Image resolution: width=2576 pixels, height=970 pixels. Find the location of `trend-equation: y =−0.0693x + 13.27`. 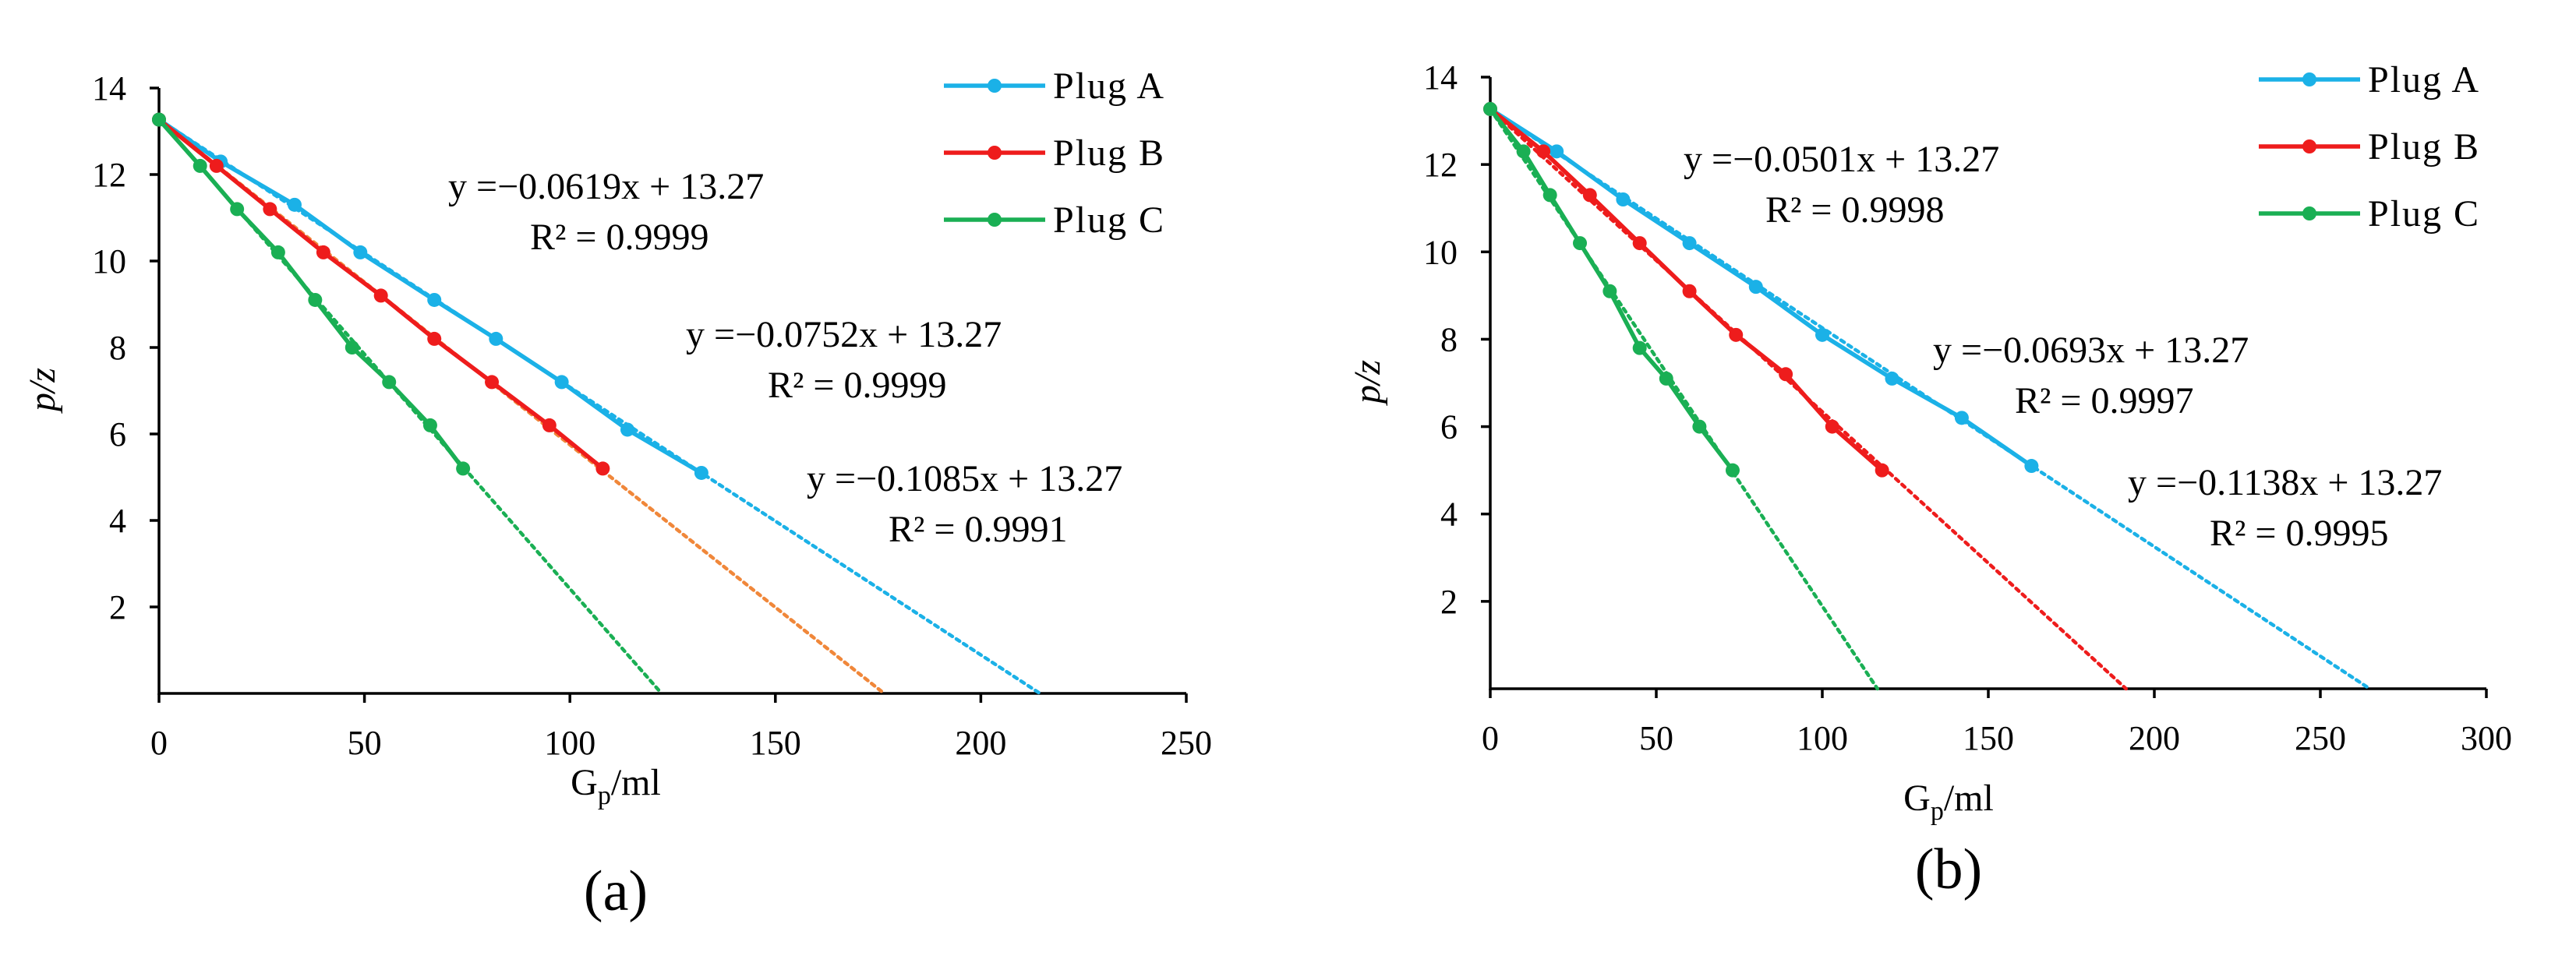

trend-equation: y =−0.0693x + 13.27 is located at coordinates (2091, 351).